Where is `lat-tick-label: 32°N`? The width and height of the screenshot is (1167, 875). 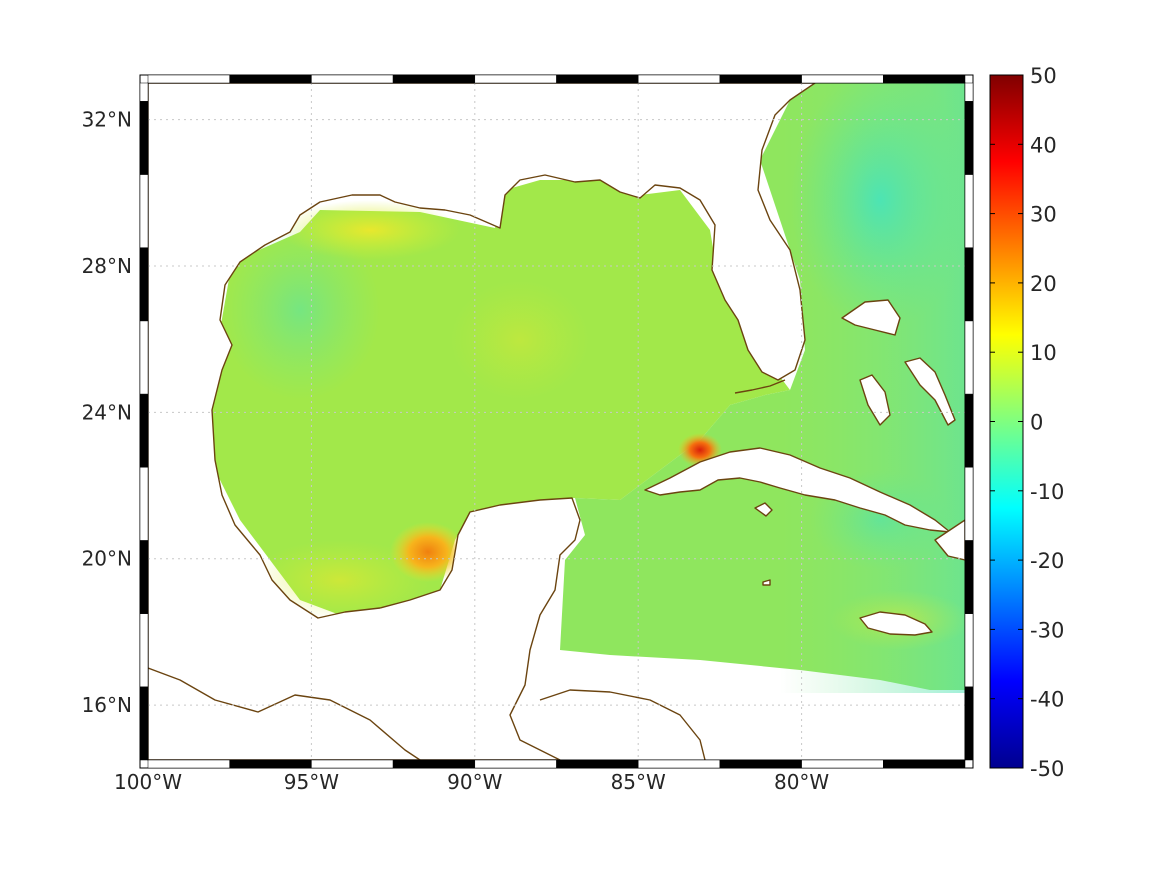 lat-tick-label: 32°N is located at coordinates (107, 120).